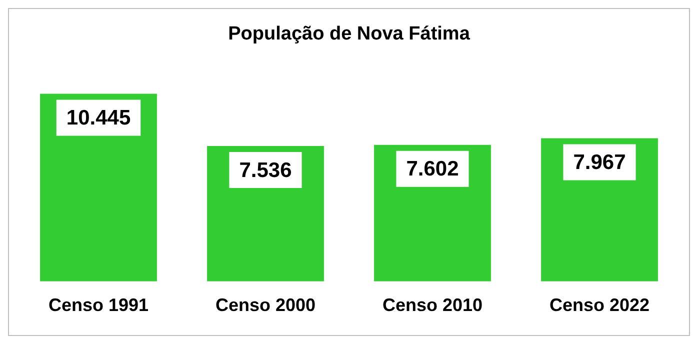  What do you see at coordinates (98, 305) in the screenshot?
I see `x-tick-label: Censo 1991` at bounding box center [98, 305].